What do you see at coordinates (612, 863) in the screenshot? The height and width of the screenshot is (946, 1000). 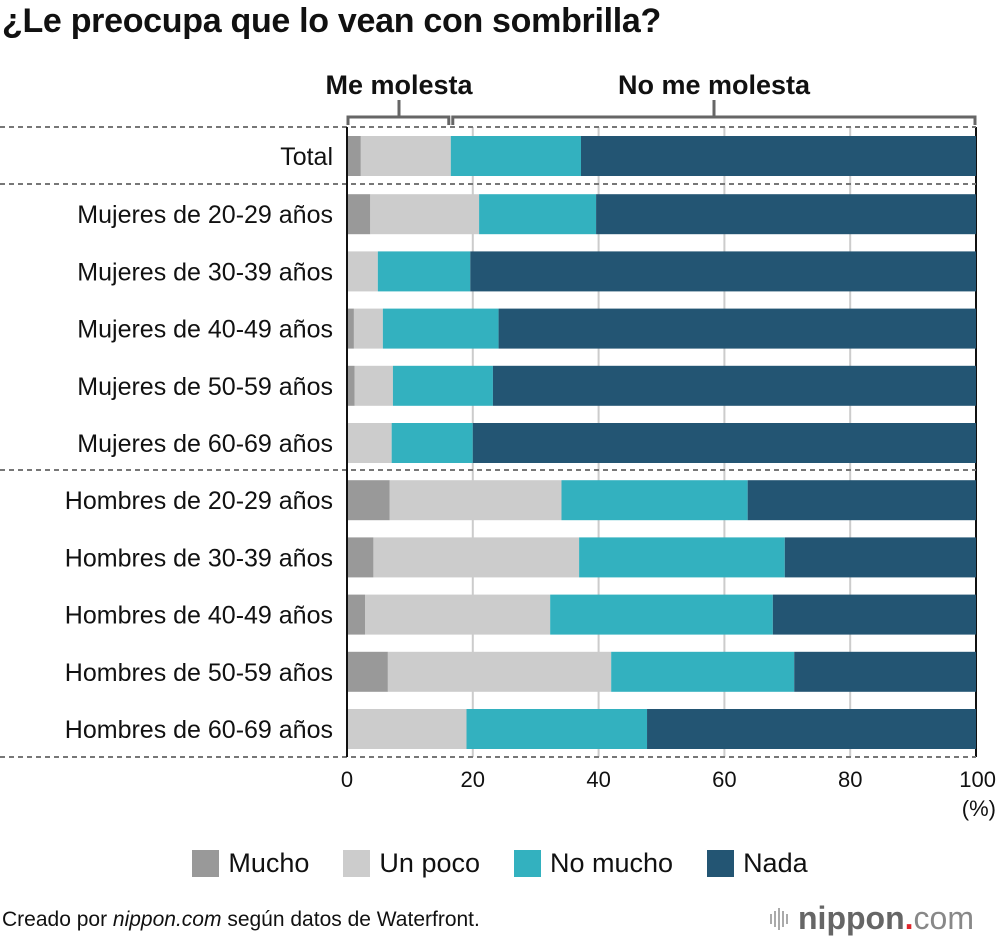 I see `legend-label: No mucho` at bounding box center [612, 863].